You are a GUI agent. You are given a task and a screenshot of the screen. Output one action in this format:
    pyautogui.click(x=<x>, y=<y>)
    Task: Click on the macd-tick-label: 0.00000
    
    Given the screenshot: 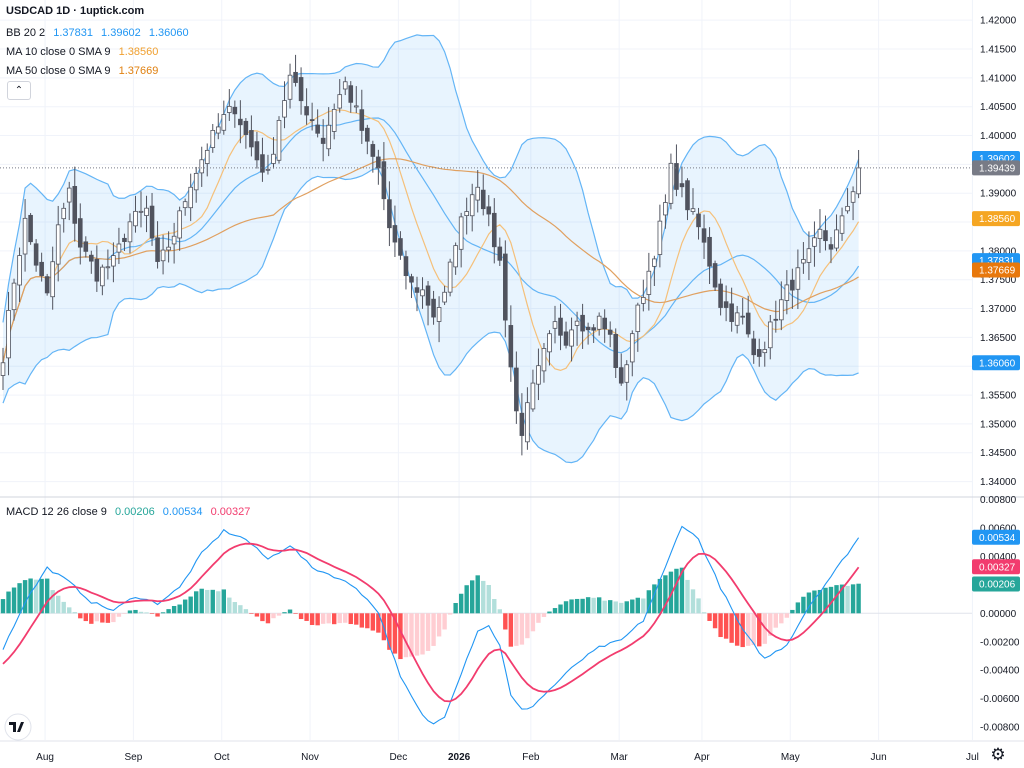 What is the action you would take?
    pyautogui.click(x=998, y=614)
    